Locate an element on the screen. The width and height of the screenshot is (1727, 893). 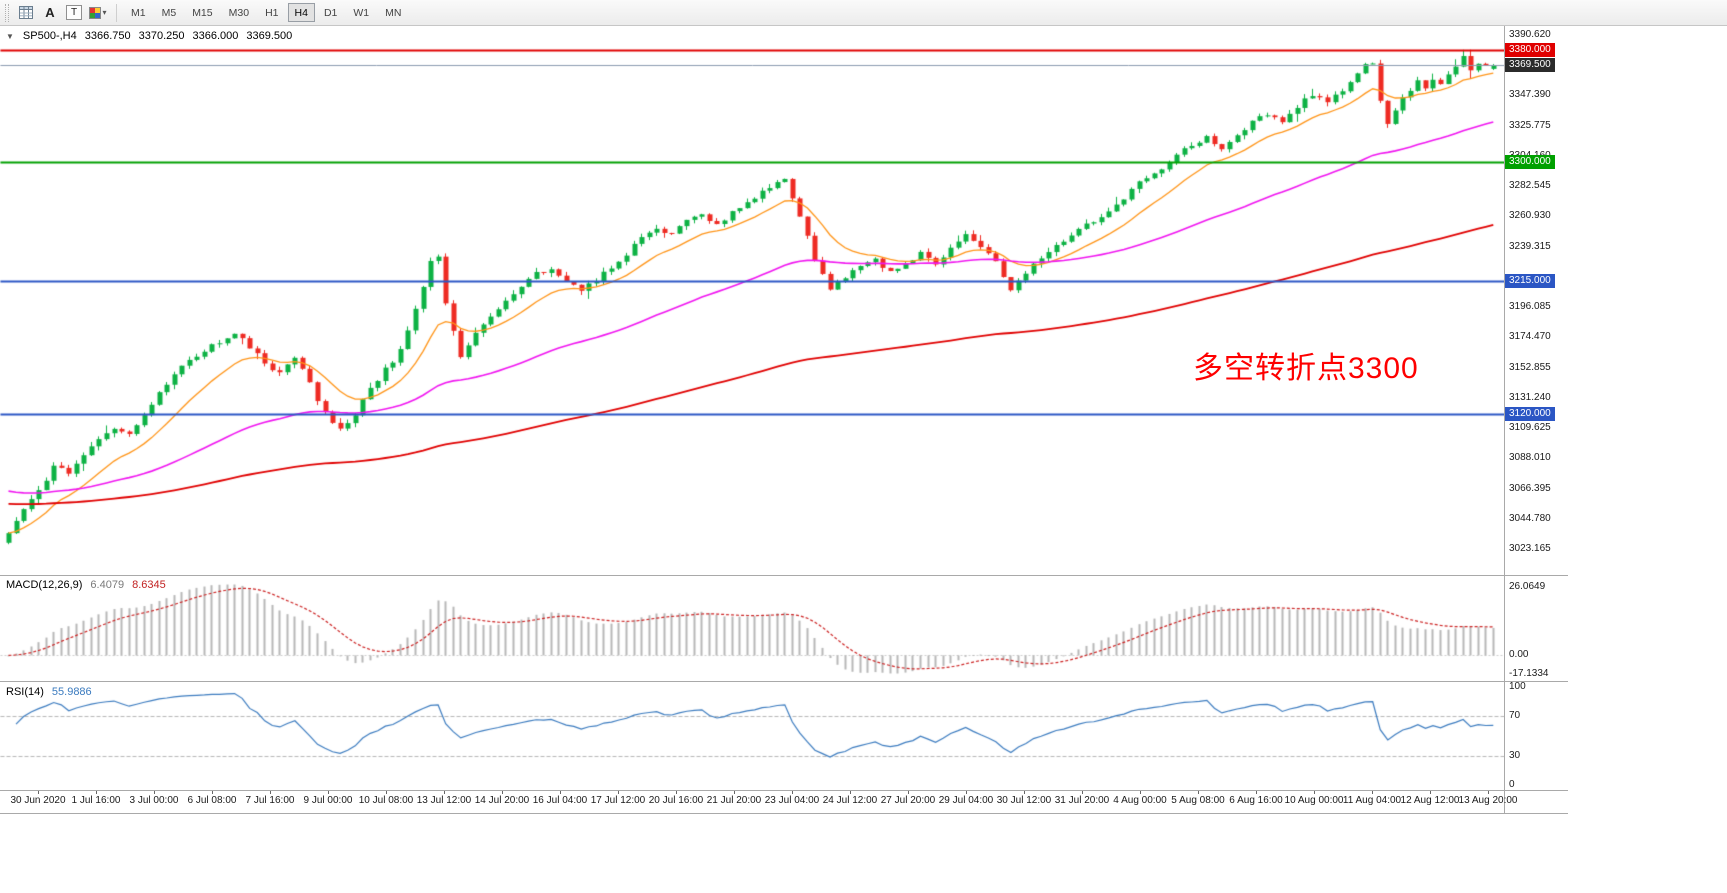
price-scale-label: 3044.780 is located at coordinates (1530, 518).